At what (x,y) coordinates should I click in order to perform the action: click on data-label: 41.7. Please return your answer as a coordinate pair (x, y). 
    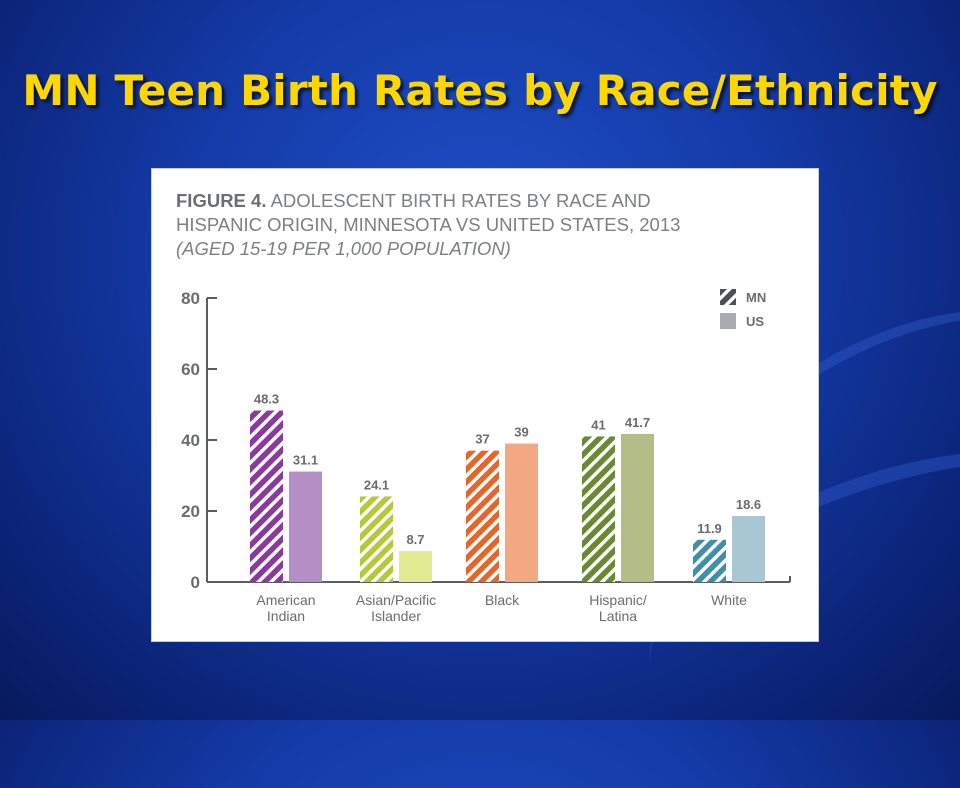
    Looking at the image, I should click on (637, 422).